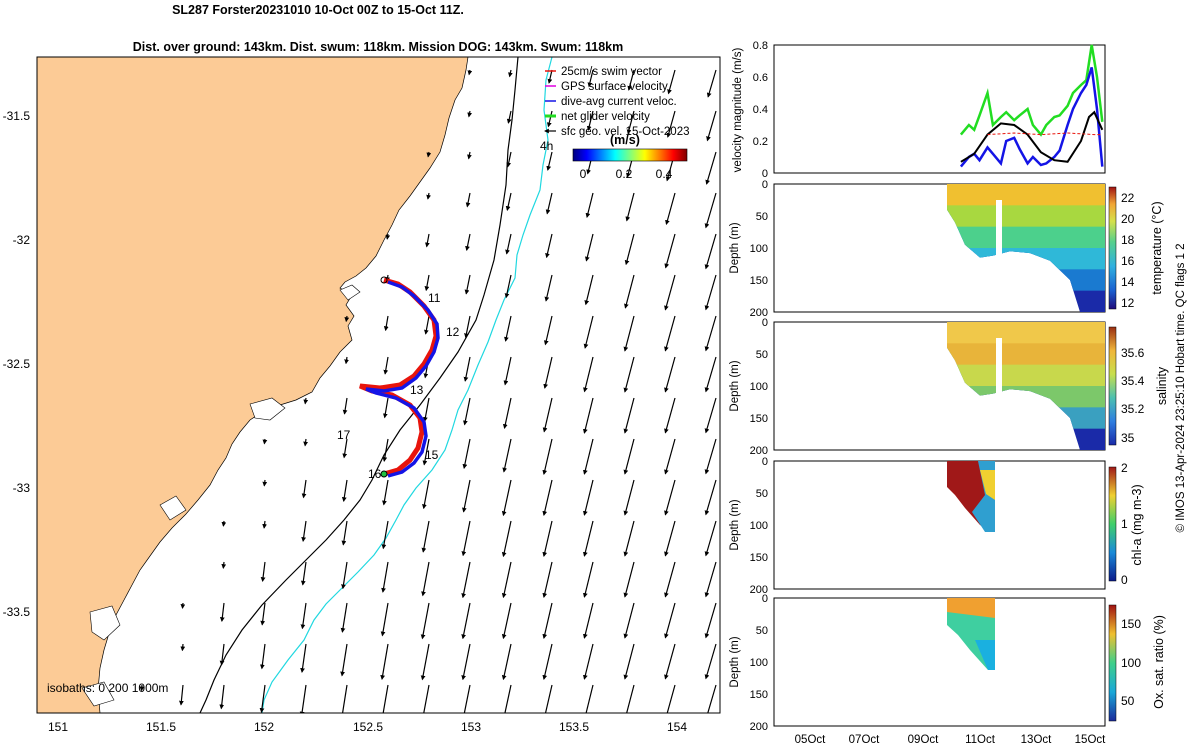  I want to click on time-x-tick: 11Oct, so click(980, 740).